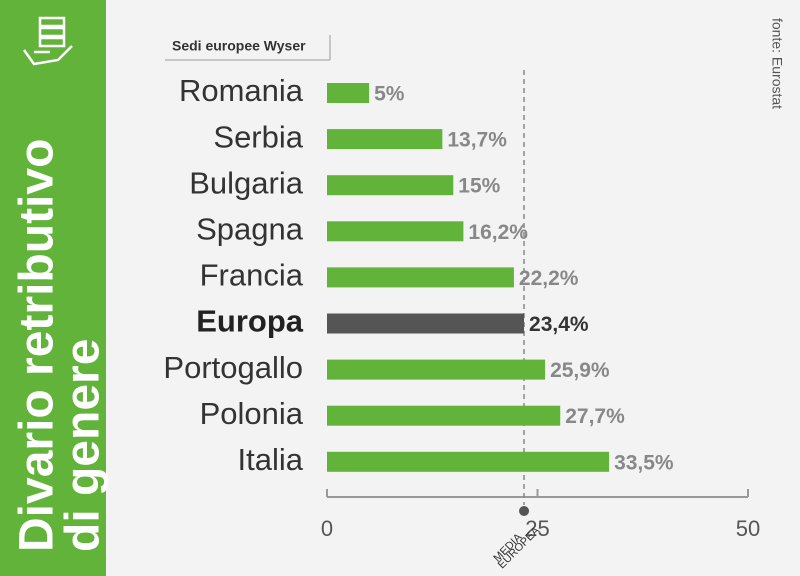 This screenshot has height=576, width=800. What do you see at coordinates (246, 182) in the screenshot?
I see `category-label: Bulgaria` at bounding box center [246, 182].